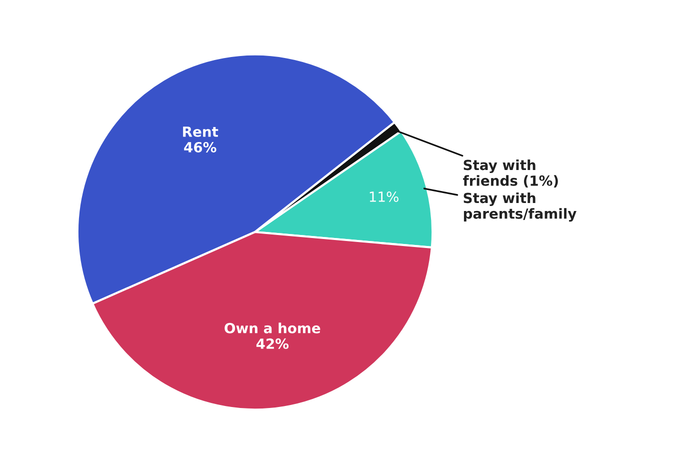 The width and height of the screenshot is (700, 460). Describe the element at coordinates (200, 147) in the screenshot. I see `data-label: 46%` at that location.